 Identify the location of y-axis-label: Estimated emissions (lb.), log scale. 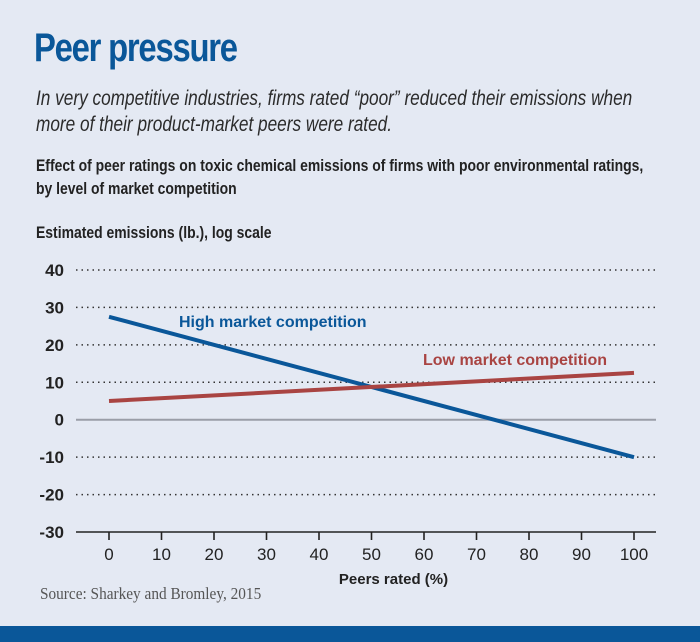
(154, 232).